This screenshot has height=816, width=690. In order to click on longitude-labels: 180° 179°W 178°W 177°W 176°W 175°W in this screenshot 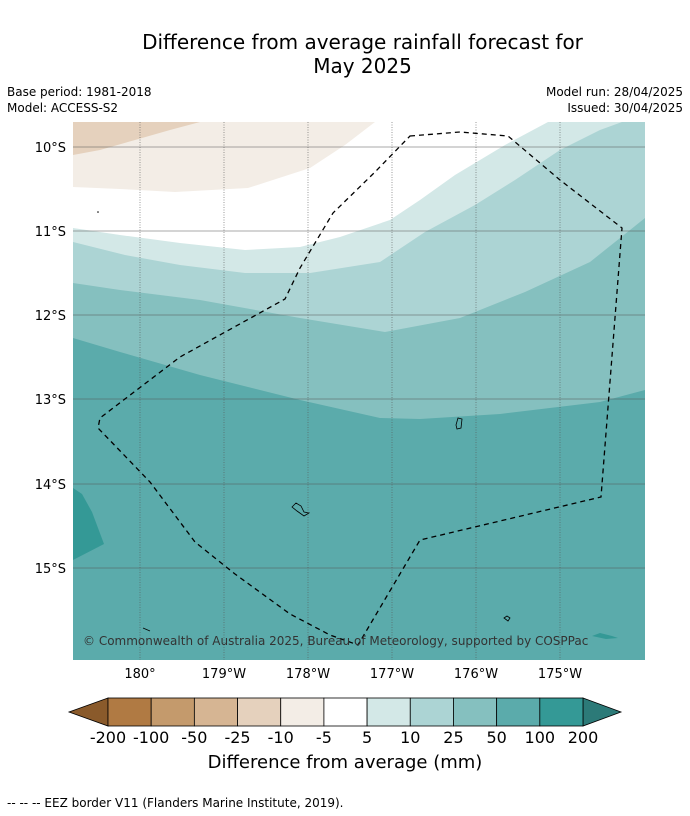, I will do `click(353, 674)`.